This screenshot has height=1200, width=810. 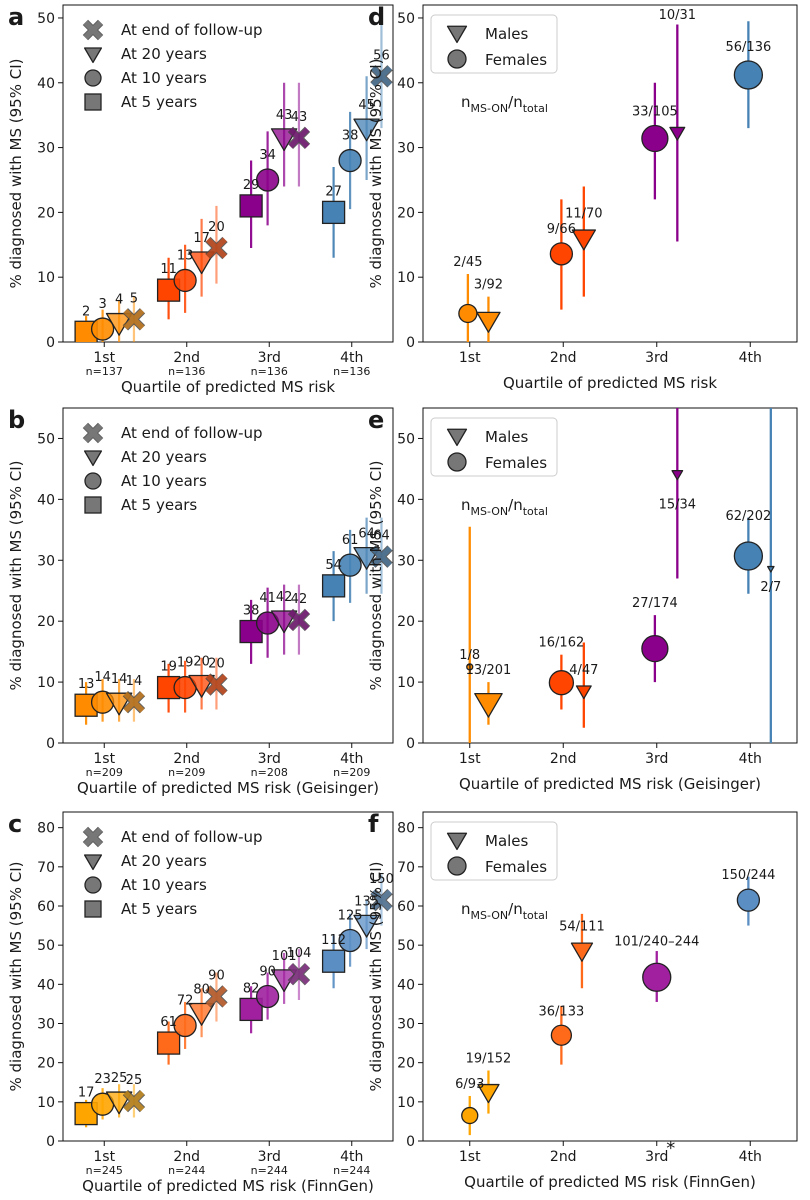 What do you see at coordinates (267, 155) in the screenshot?
I see `data-label: 34` at bounding box center [267, 155].